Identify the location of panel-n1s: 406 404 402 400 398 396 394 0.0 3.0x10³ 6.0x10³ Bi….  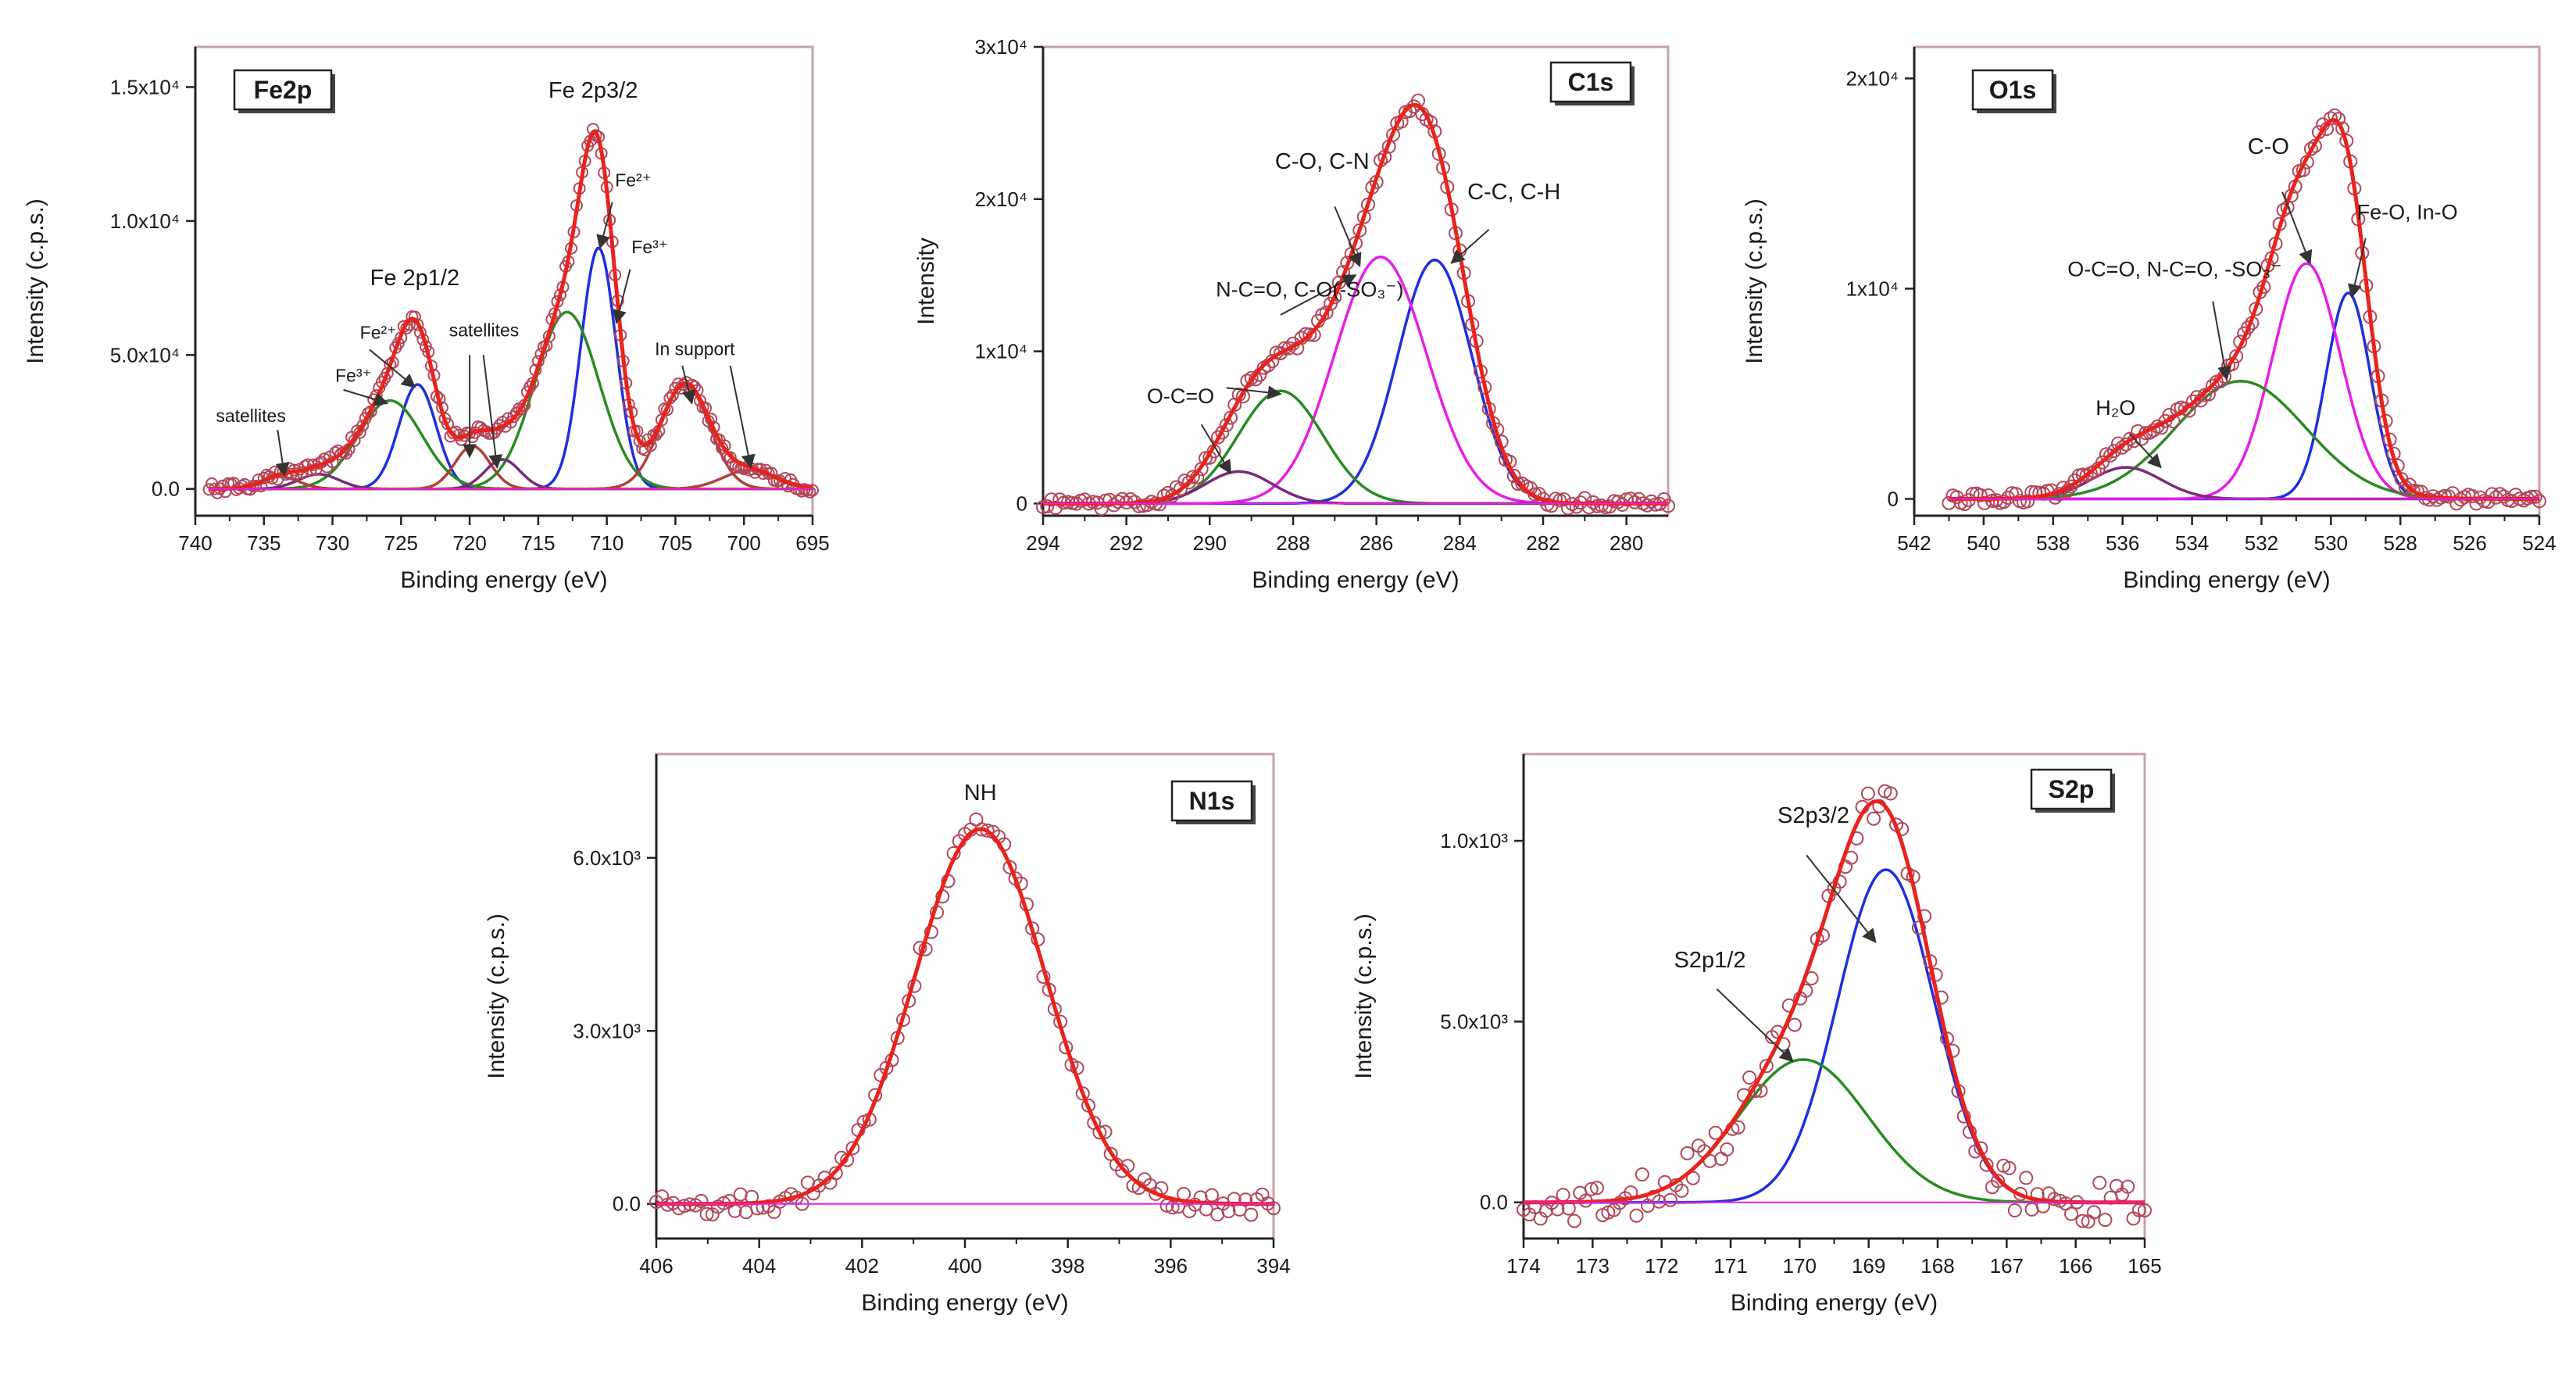
(888, 1034).